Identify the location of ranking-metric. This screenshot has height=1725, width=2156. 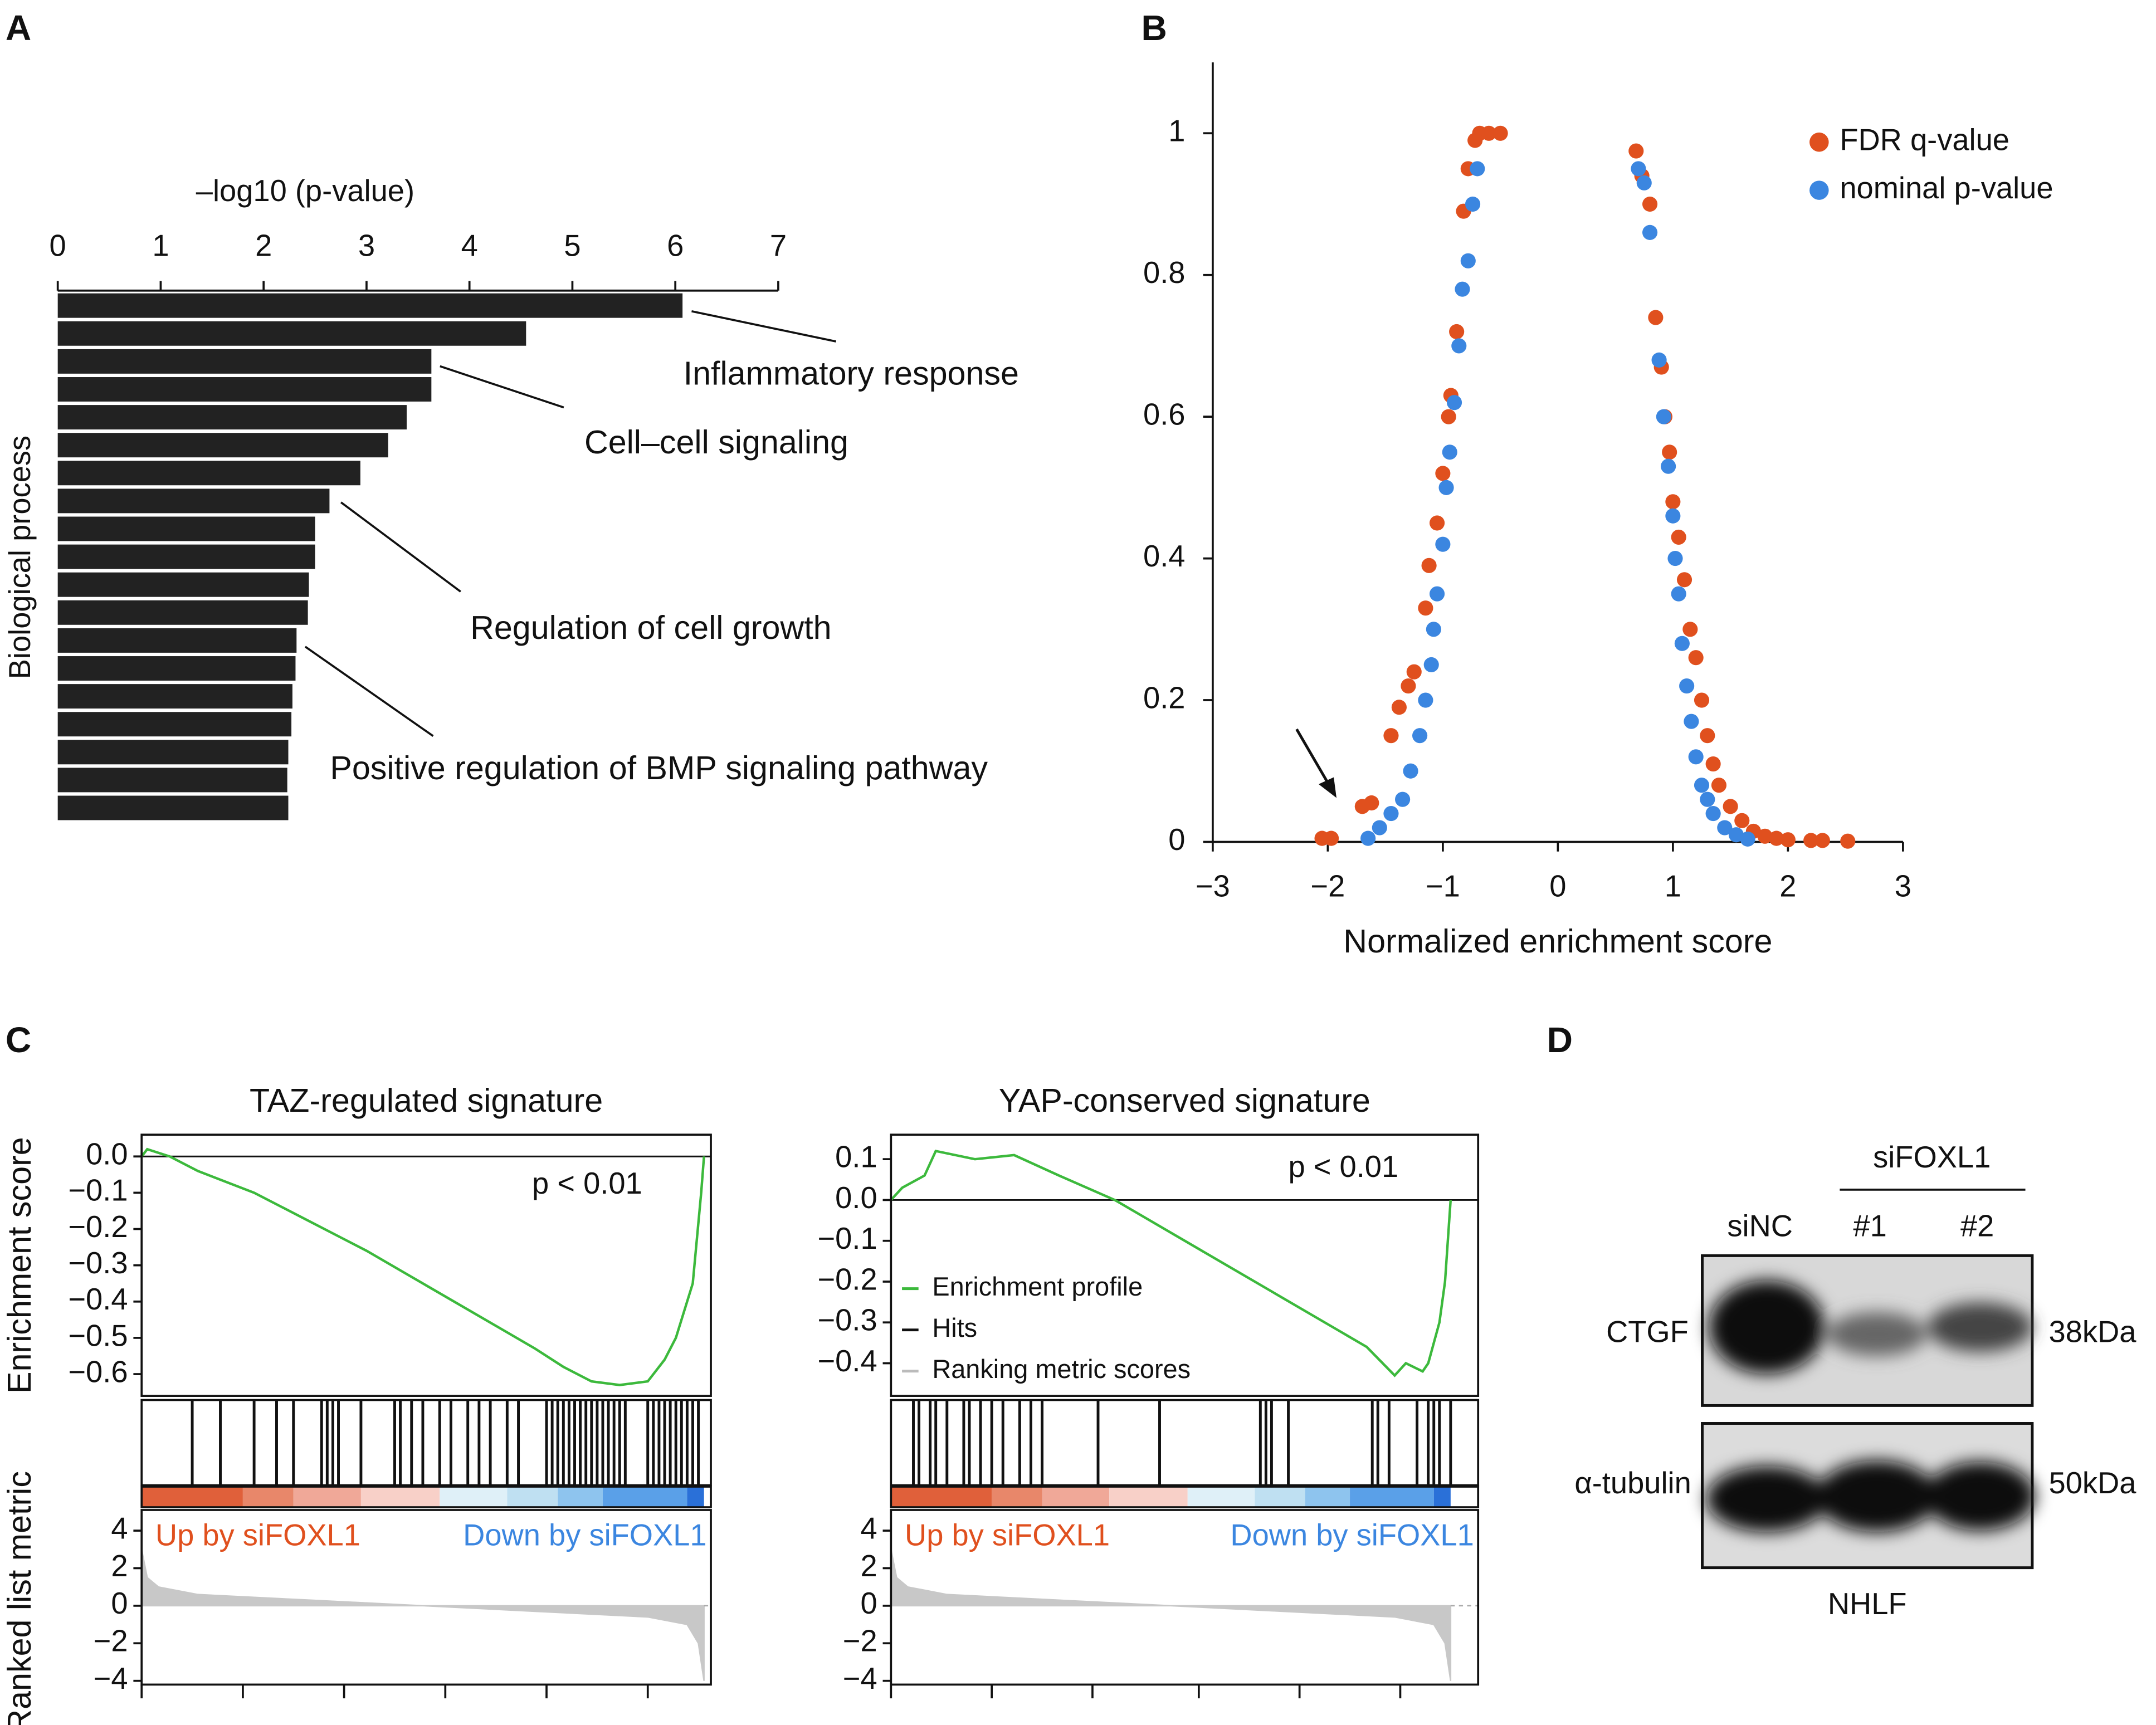
(1171, 1615).